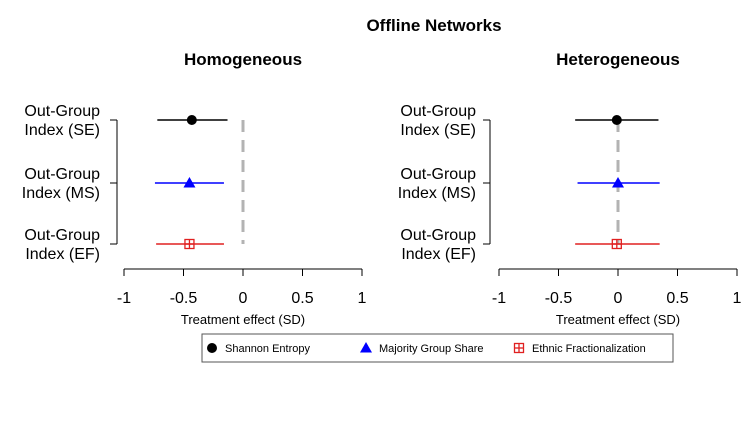 Image resolution: width=749 pixels, height=442 pixels. What do you see at coordinates (433, 25) in the screenshot?
I see `figure-title: Offline Networks` at bounding box center [433, 25].